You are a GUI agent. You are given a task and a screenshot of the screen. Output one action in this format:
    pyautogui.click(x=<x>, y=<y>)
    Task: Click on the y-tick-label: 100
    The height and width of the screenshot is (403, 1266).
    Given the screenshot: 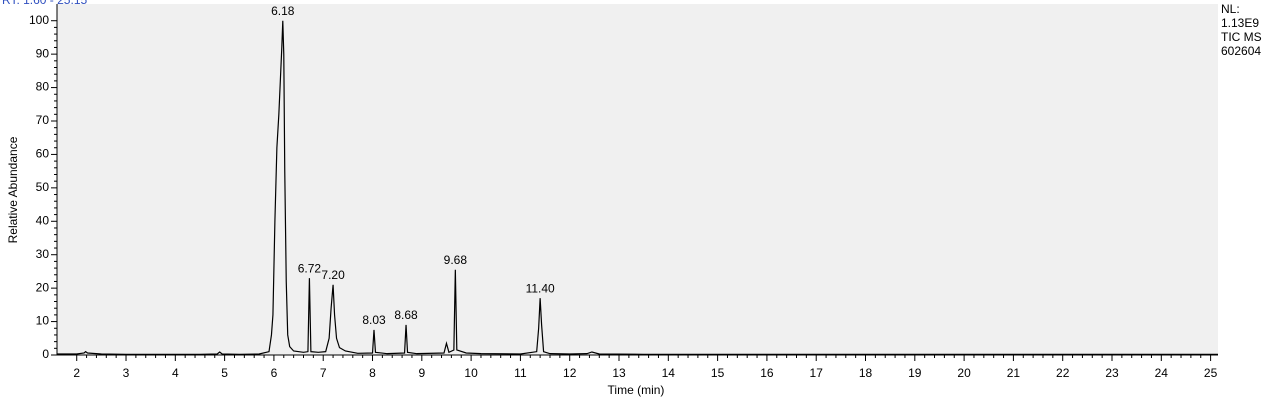 What is the action you would take?
    pyautogui.click(x=39, y=20)
    